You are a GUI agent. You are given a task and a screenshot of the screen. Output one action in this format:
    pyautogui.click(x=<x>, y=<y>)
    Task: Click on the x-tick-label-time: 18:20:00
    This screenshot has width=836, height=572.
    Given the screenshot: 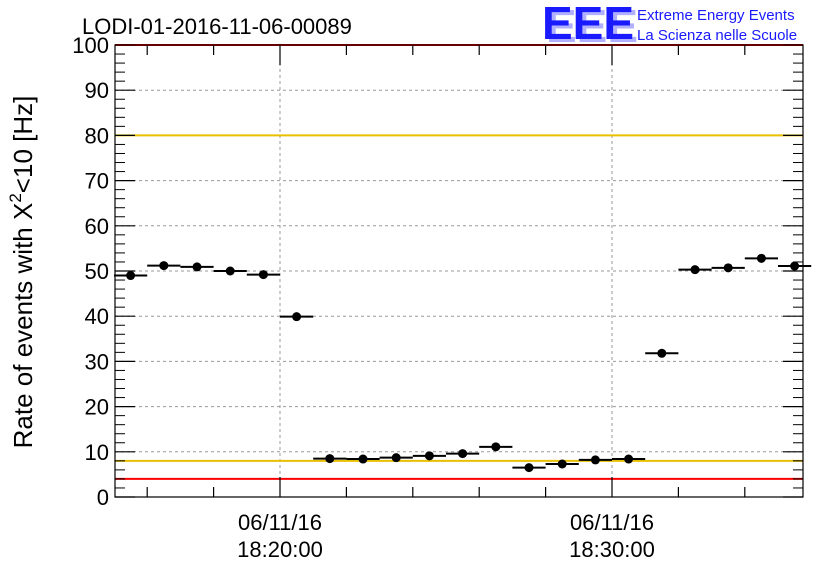 What is the action you would take?
    pyautogui.click(x=280, y=549)
    